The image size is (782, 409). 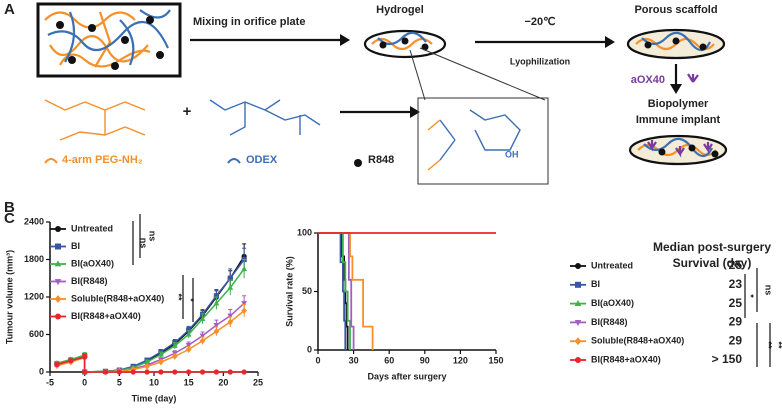 What do you see at coordinates (712, 247) in the screenshot?
I see `median-title: Median post-surgery` at bounding box center [712, 247].